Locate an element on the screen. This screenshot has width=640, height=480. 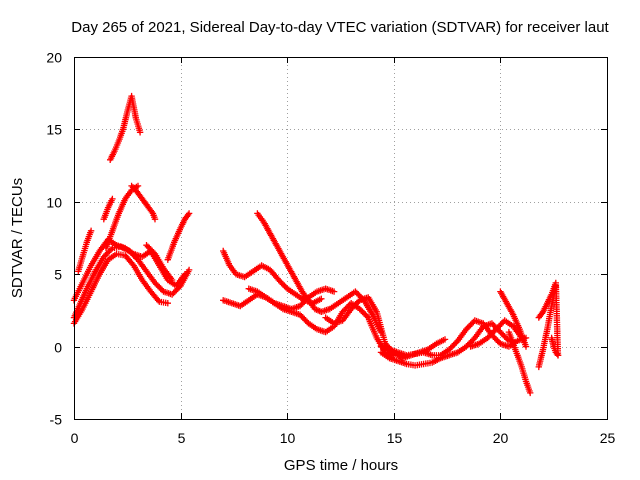
y-tick-label: 5 is located at coordinates (58, 275).